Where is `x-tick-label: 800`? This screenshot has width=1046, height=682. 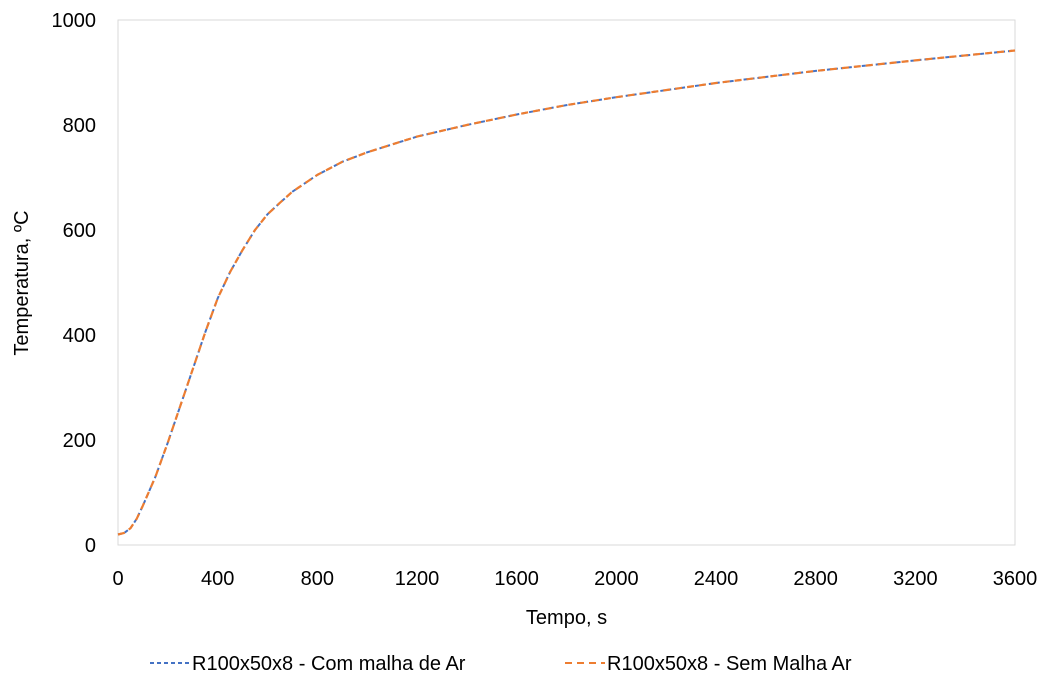
x-tick-label: 800 is located at coordinates (317, 579).